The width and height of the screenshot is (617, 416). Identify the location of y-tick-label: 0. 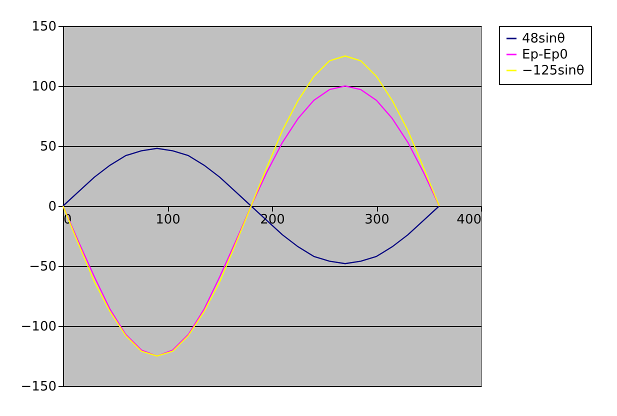
(52, 207).